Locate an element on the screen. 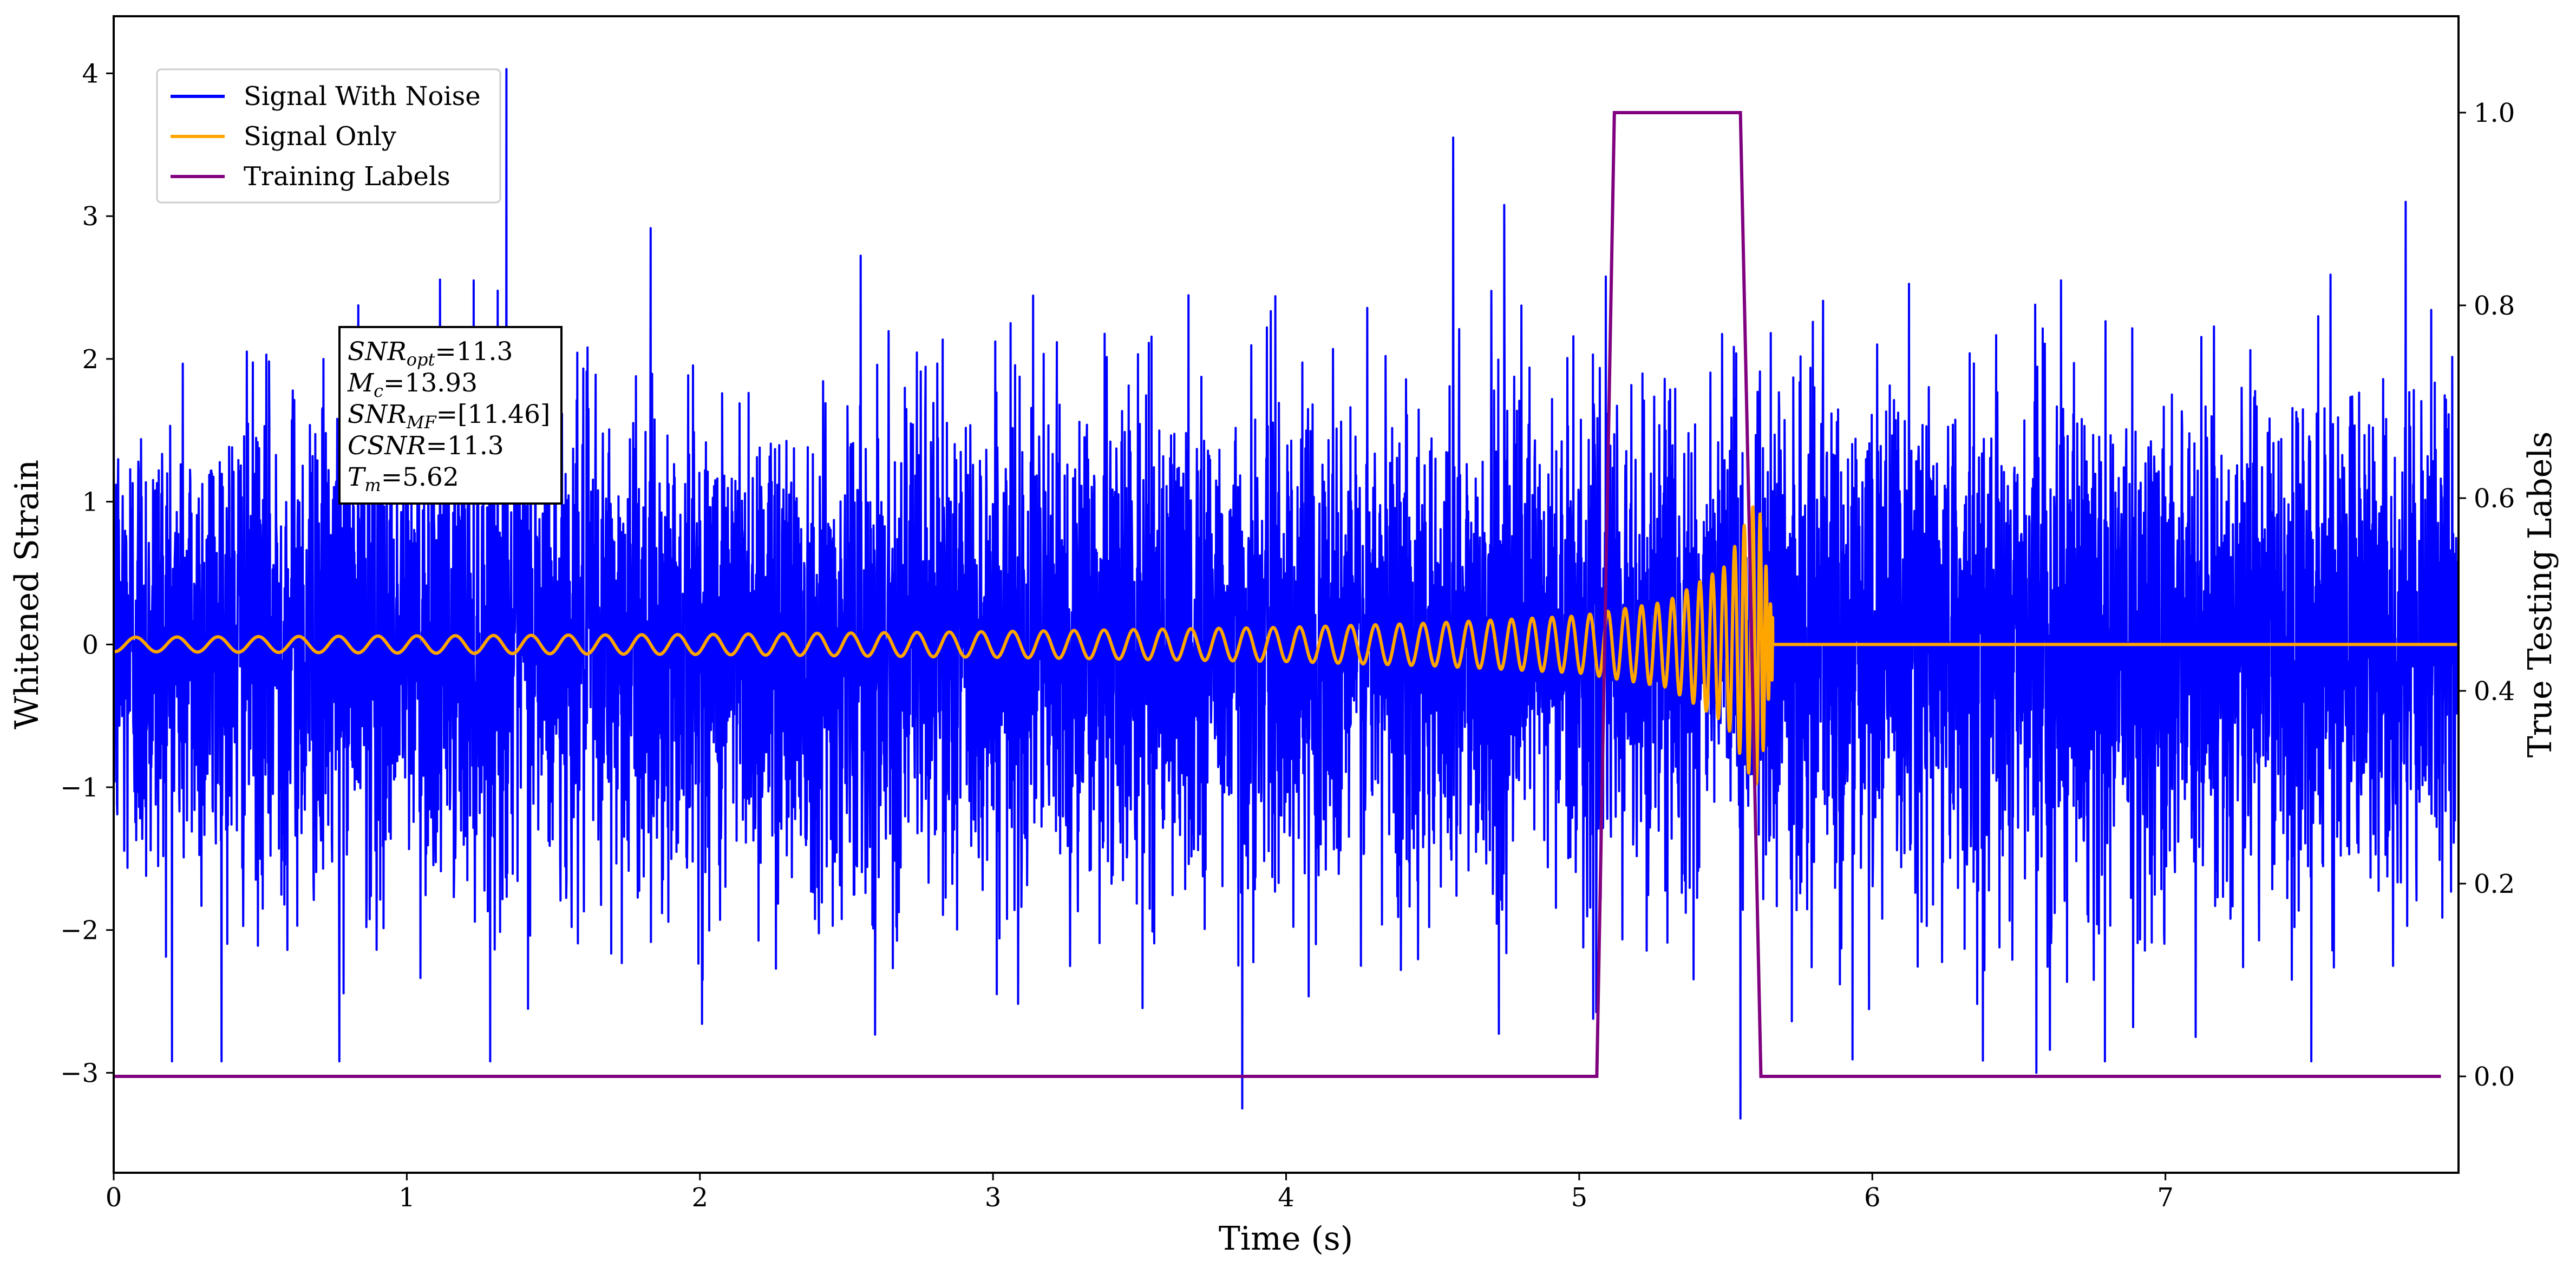 This screenshot has height=1274, width=2576. annotation-snr-opt: SNRopt=11.3 is located at coordinates (431, 353).